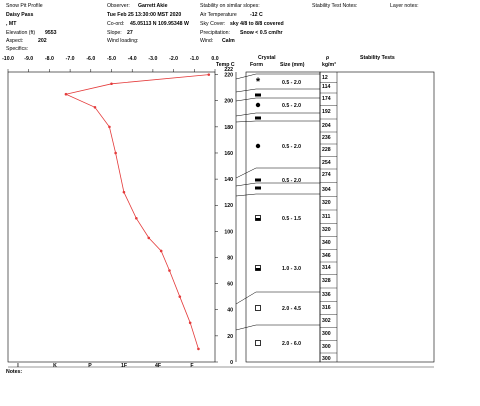 The image size is (480, 406). Describe the element at coordinates (24, 6) in the screenshot. I see `page-title: Snow Pit Profile` at that location.